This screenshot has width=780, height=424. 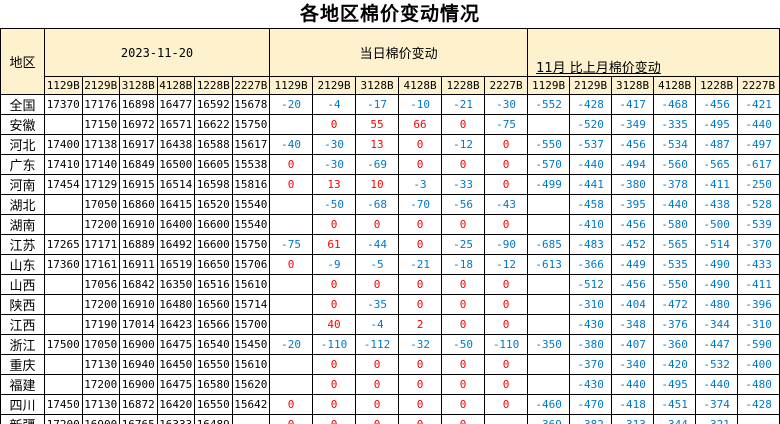 I want to click on daily-cell: -30, so click(x=334, y=144).